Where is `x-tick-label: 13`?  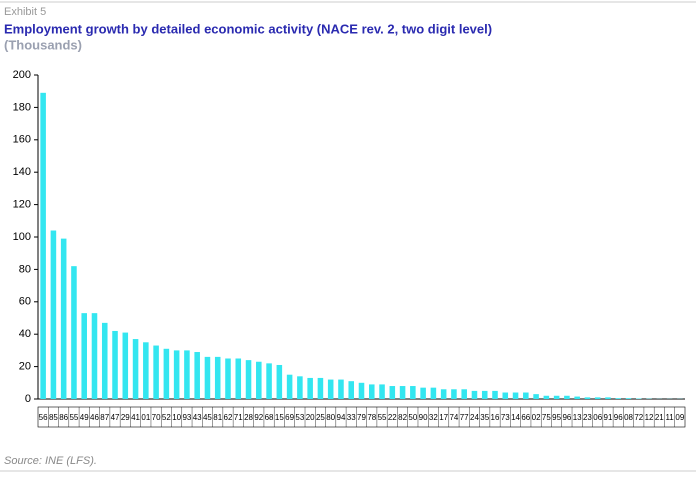 x-tick-label: 13 is located at coordinates (577, 417).